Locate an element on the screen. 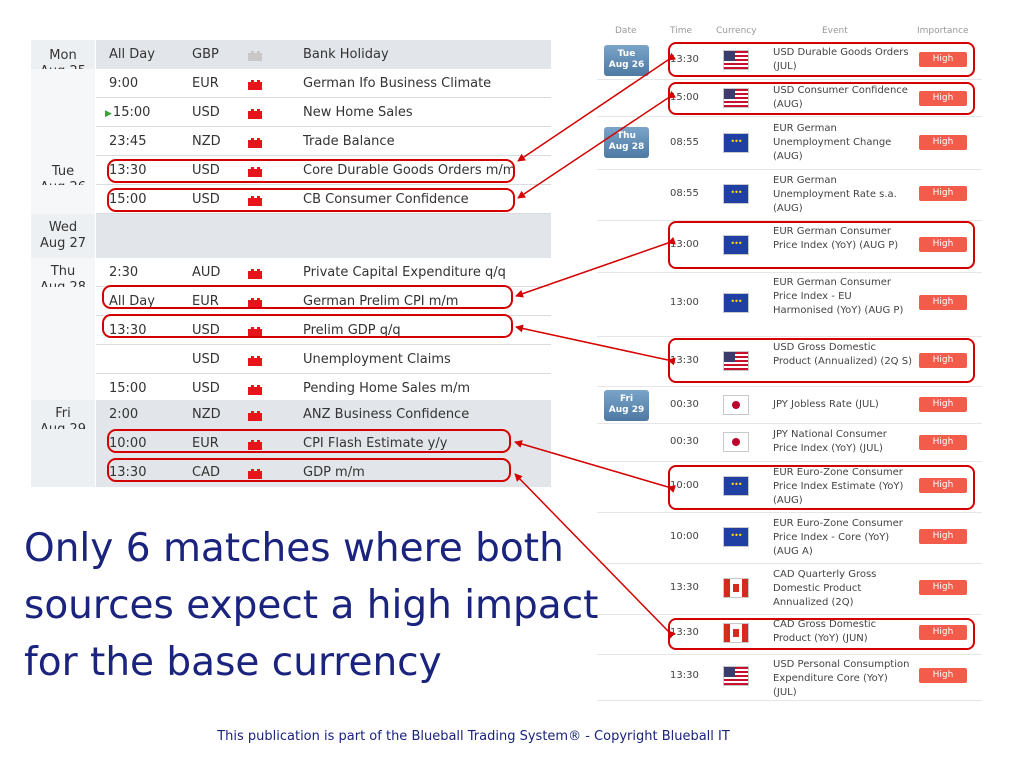 This screenshot has height=768, width=1024. table-row: Mon Aug 25 All Day GBP Bank Holiday is located at coordinates (291, 59).